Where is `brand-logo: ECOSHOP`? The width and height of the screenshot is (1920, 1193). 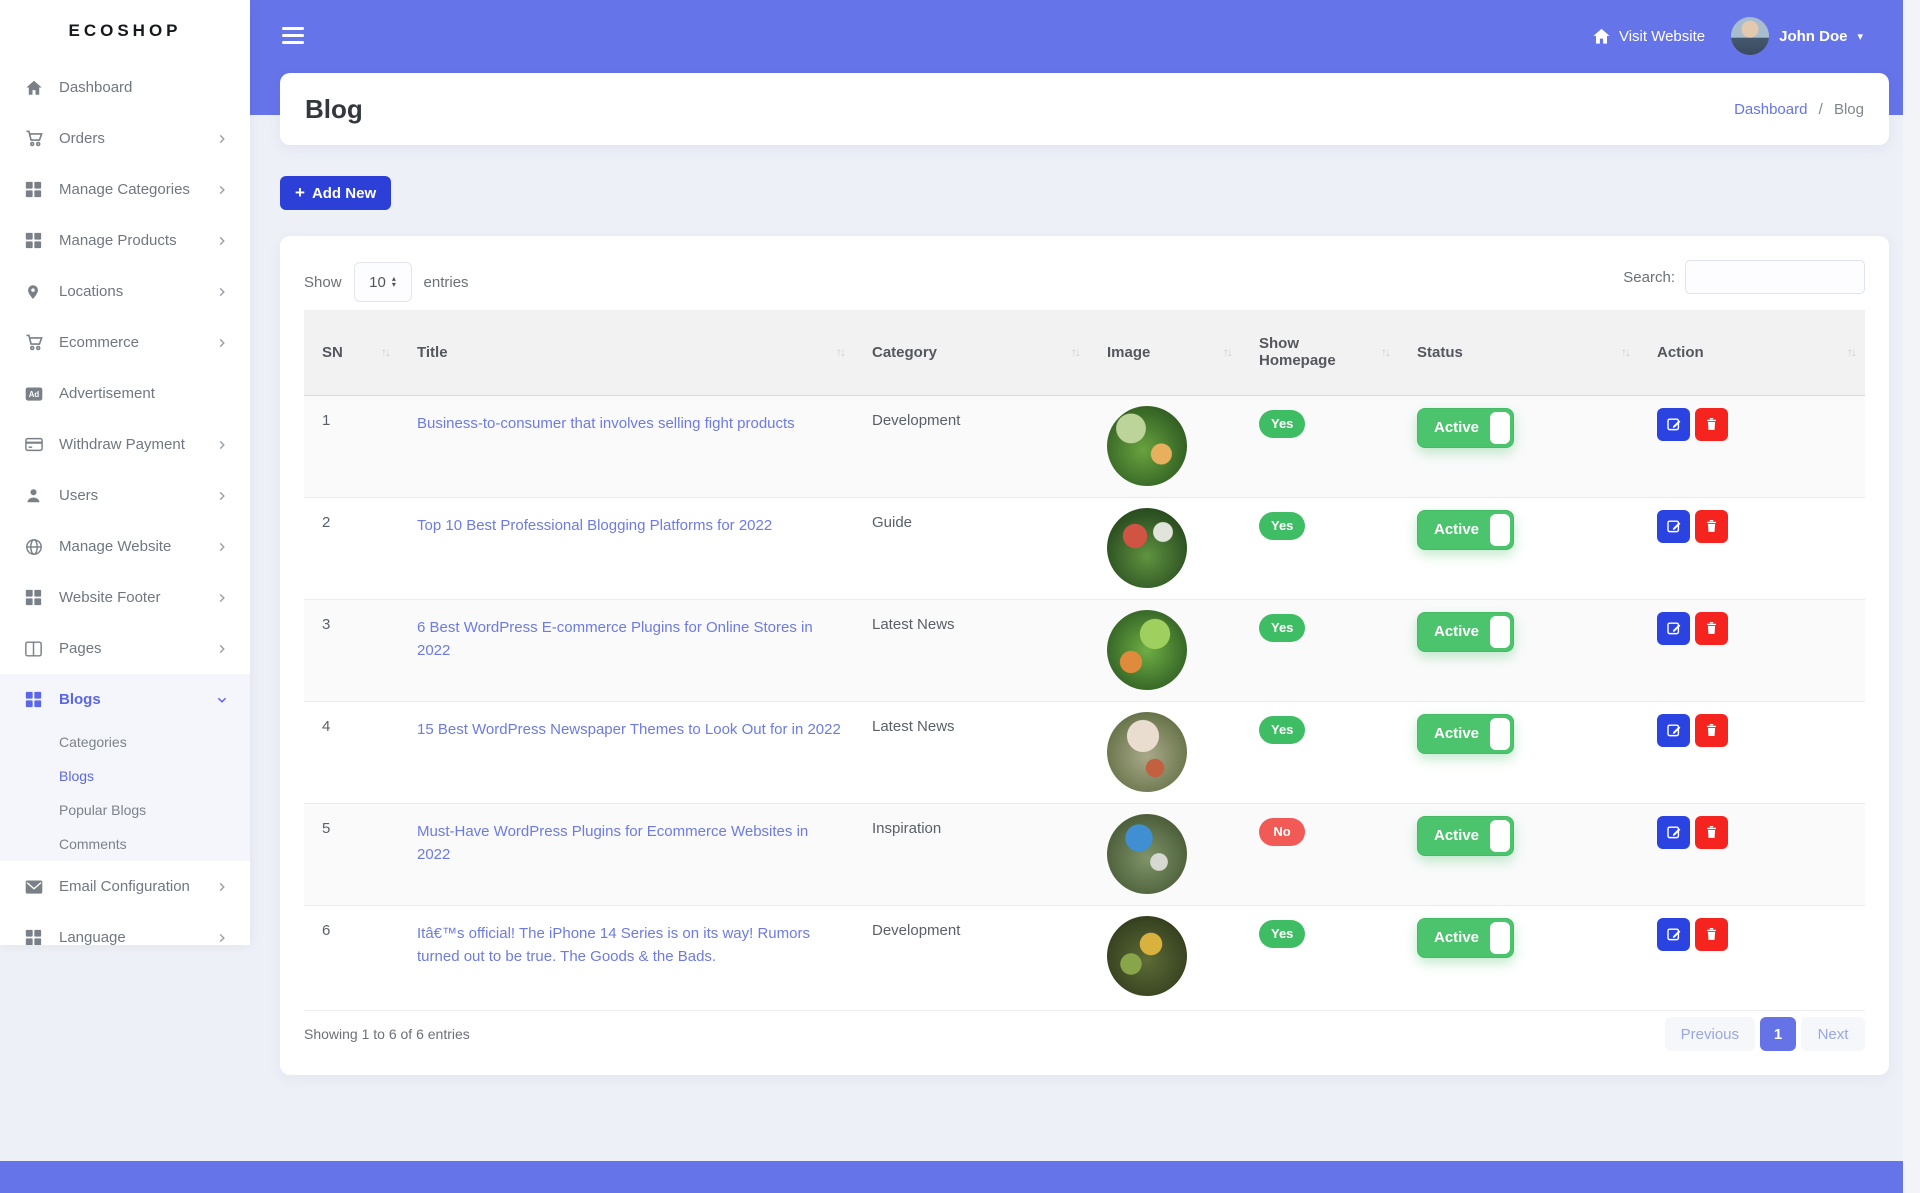 brand-logo: ECOSHOP is located at coordinates (125, 30).